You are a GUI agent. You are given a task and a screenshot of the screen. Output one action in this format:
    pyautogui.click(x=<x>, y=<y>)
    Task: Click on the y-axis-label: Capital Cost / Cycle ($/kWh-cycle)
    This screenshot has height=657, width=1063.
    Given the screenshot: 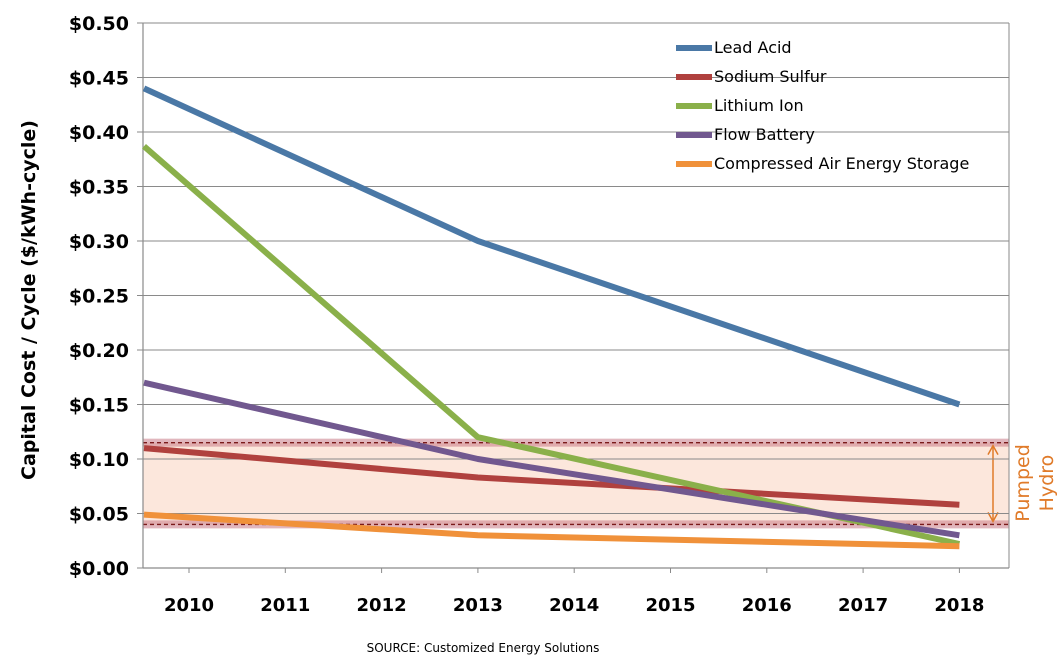 What is the action you would take?
    pyautogui.click(x=29, y=300)
    